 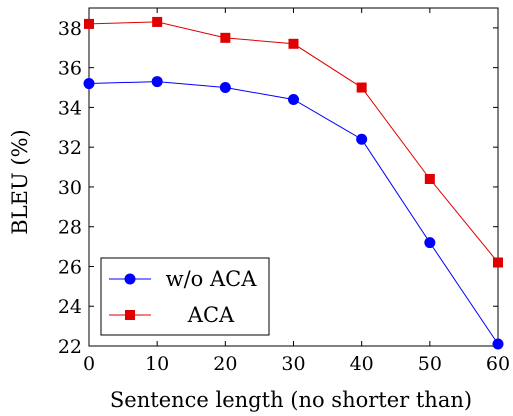 I want to click on legend: w/o ACA ACA, so click(x=185, y=296).